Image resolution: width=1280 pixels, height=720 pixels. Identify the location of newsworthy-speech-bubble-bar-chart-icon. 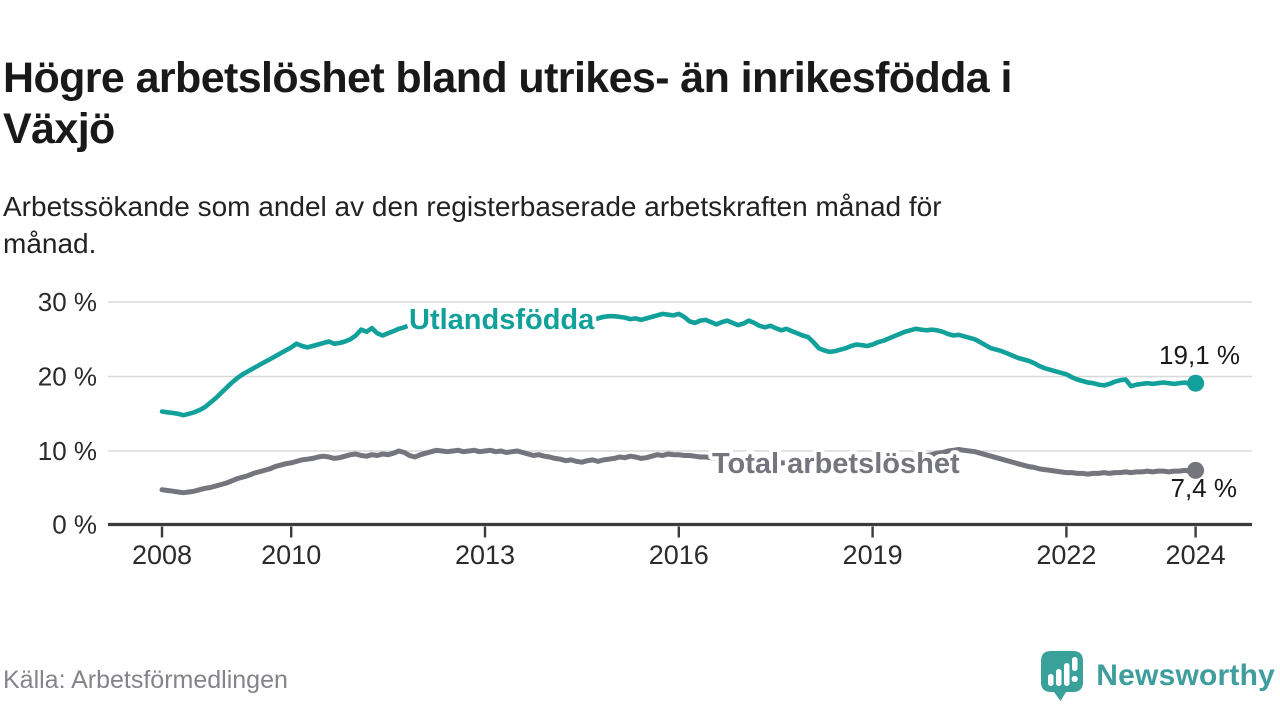
(1062, 676).